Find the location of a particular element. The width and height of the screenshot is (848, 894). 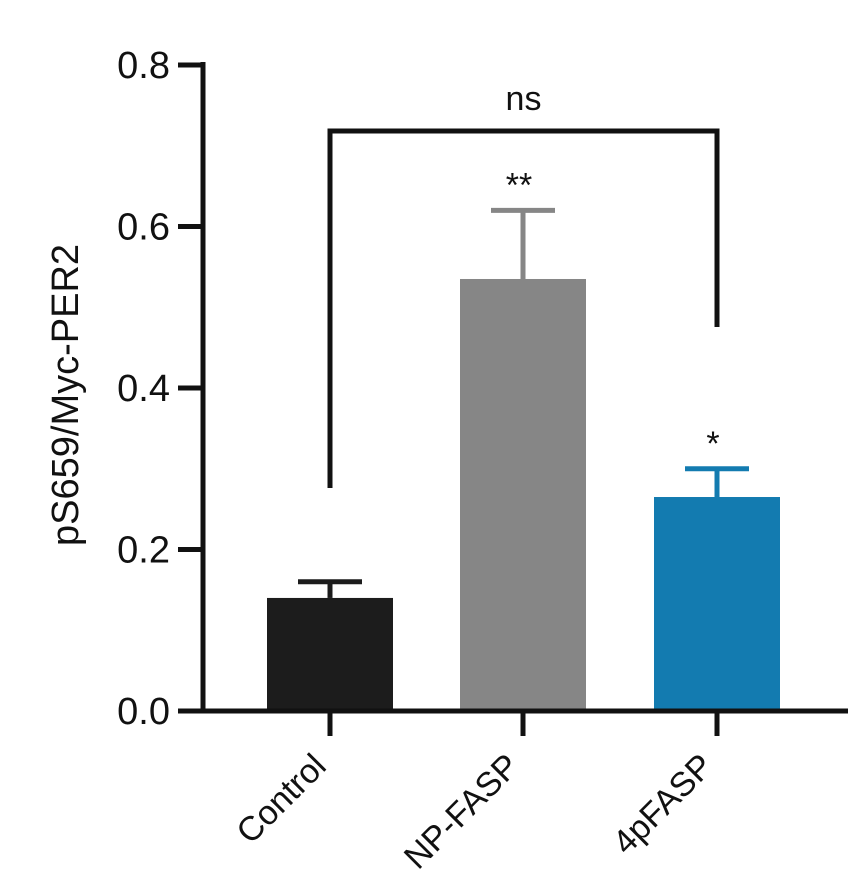

x-tick-label: NP-FASP is located at coordinates (462, 812).